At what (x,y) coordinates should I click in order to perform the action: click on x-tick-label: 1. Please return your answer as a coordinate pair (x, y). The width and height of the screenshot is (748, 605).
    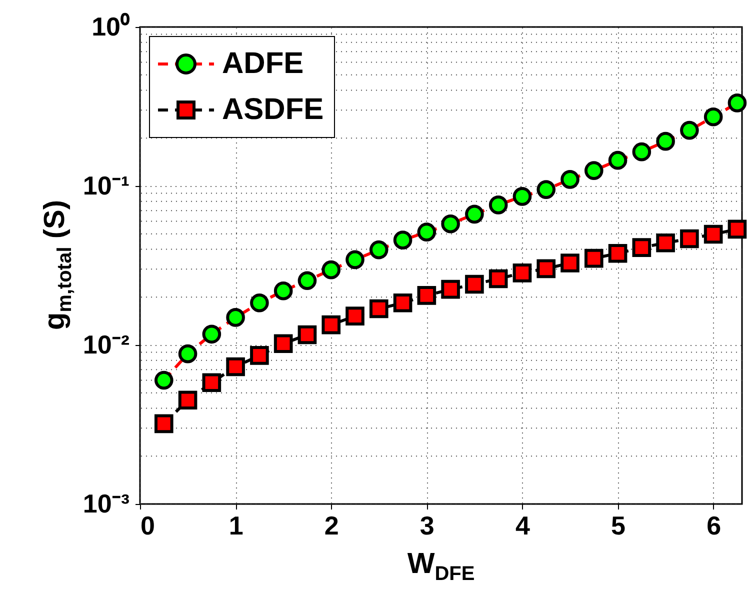
    Looking at the image, I should click on (236, 525).